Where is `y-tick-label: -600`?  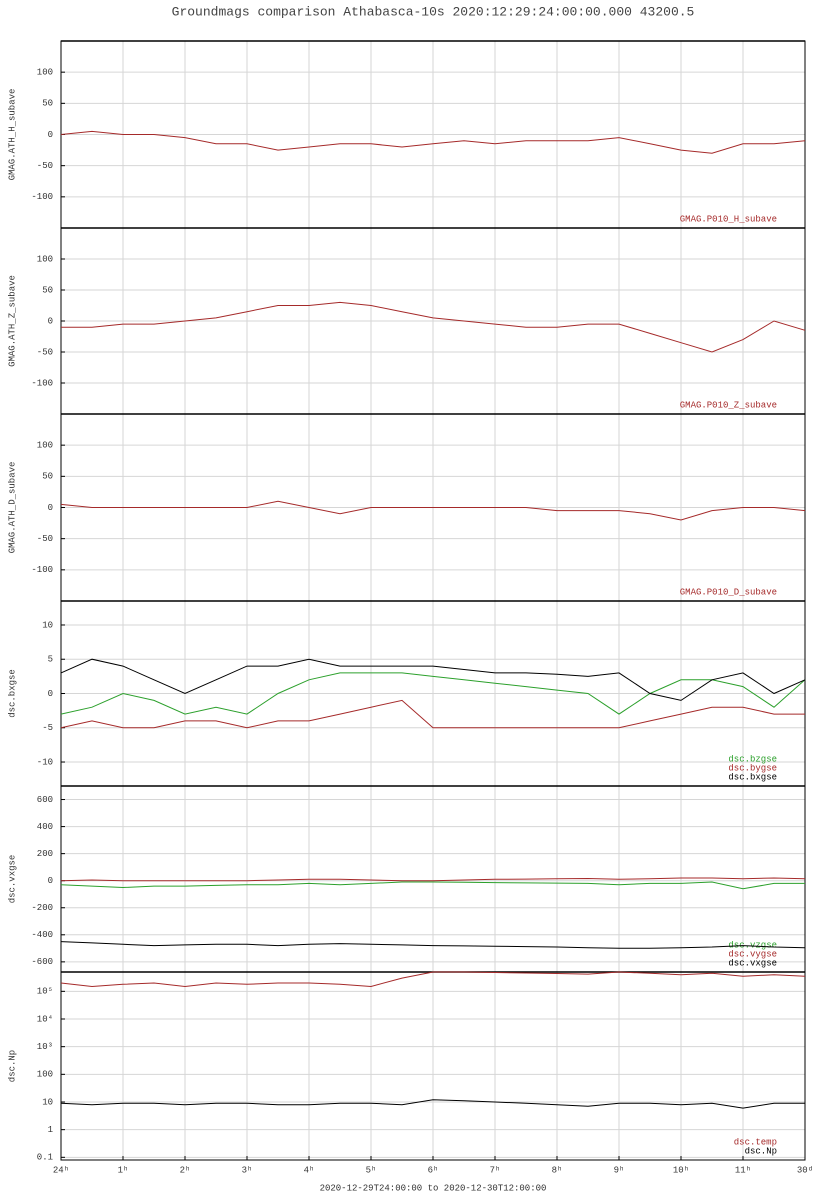 y-tick-label: -600 is located at coordinates (42, 962).